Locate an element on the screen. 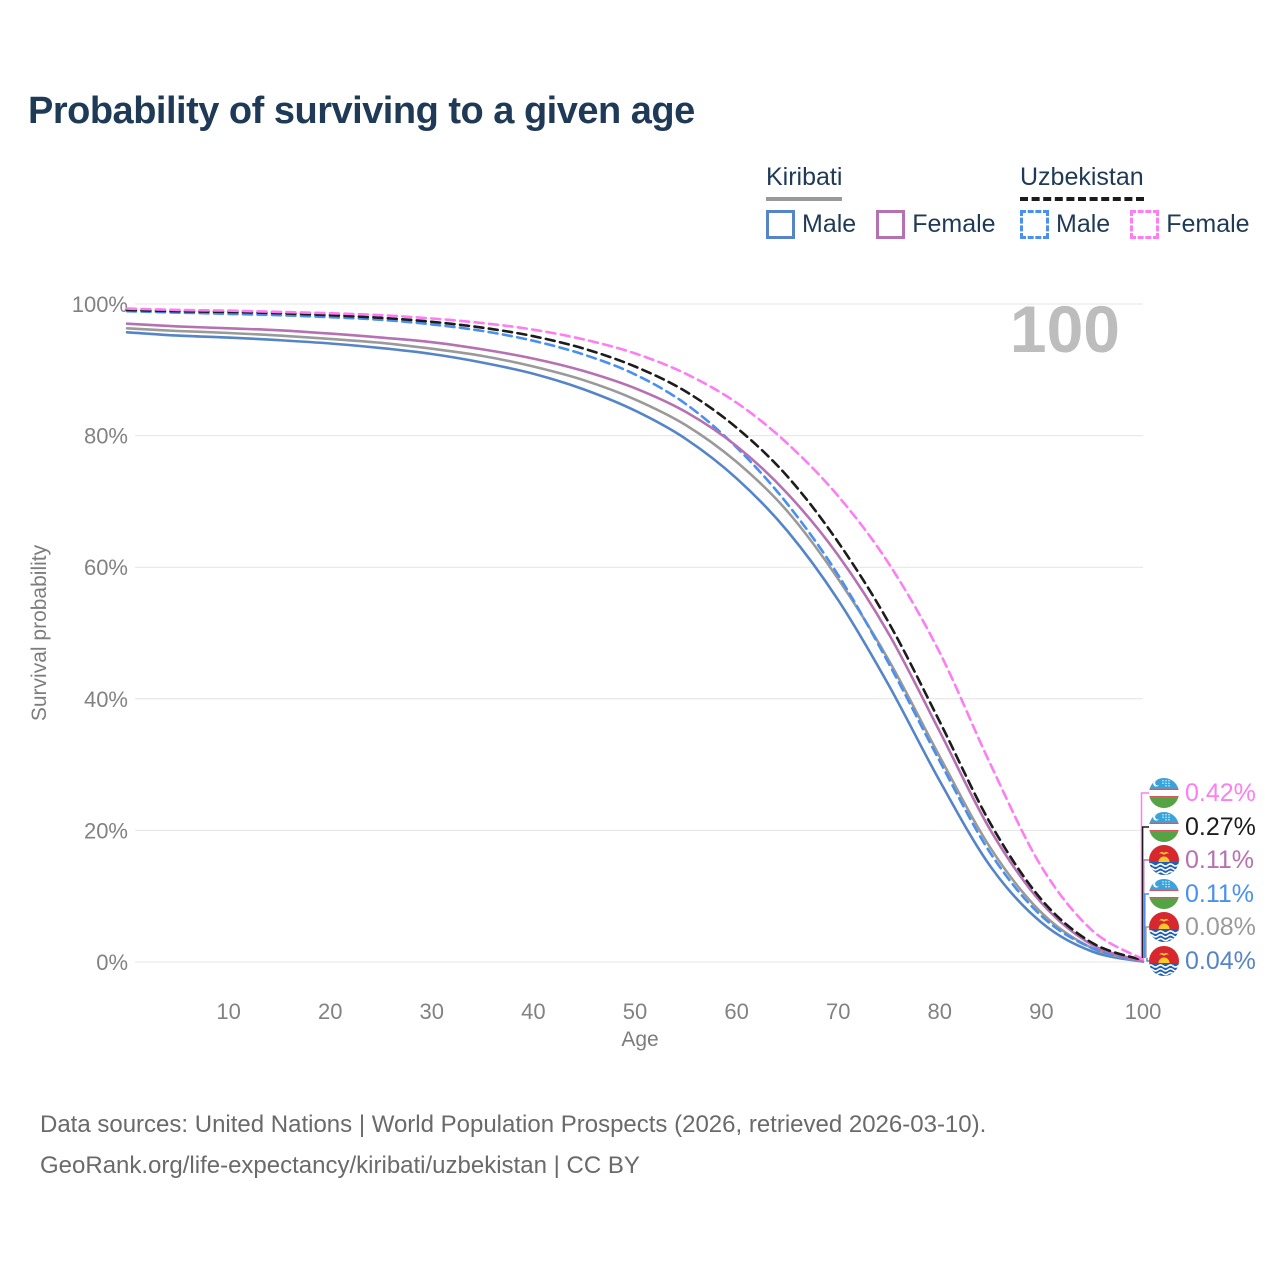  end-label-row-kiribati-female: 0.11% is located at coordinates (1201, 860).